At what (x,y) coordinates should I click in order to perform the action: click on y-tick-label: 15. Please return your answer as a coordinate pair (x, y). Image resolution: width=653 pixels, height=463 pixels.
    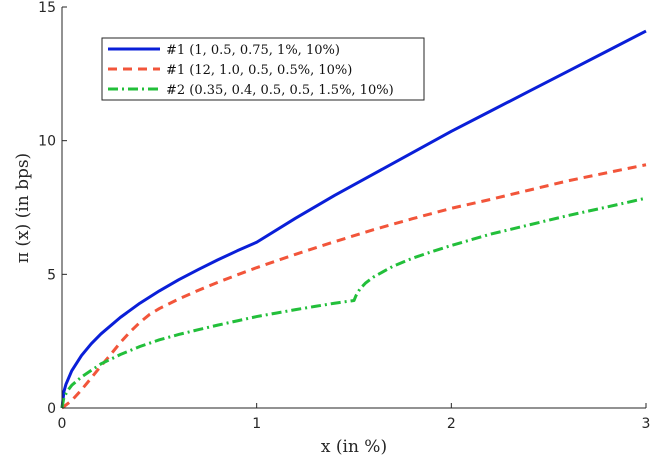
    Looking at the image, I should click on (47, 8).